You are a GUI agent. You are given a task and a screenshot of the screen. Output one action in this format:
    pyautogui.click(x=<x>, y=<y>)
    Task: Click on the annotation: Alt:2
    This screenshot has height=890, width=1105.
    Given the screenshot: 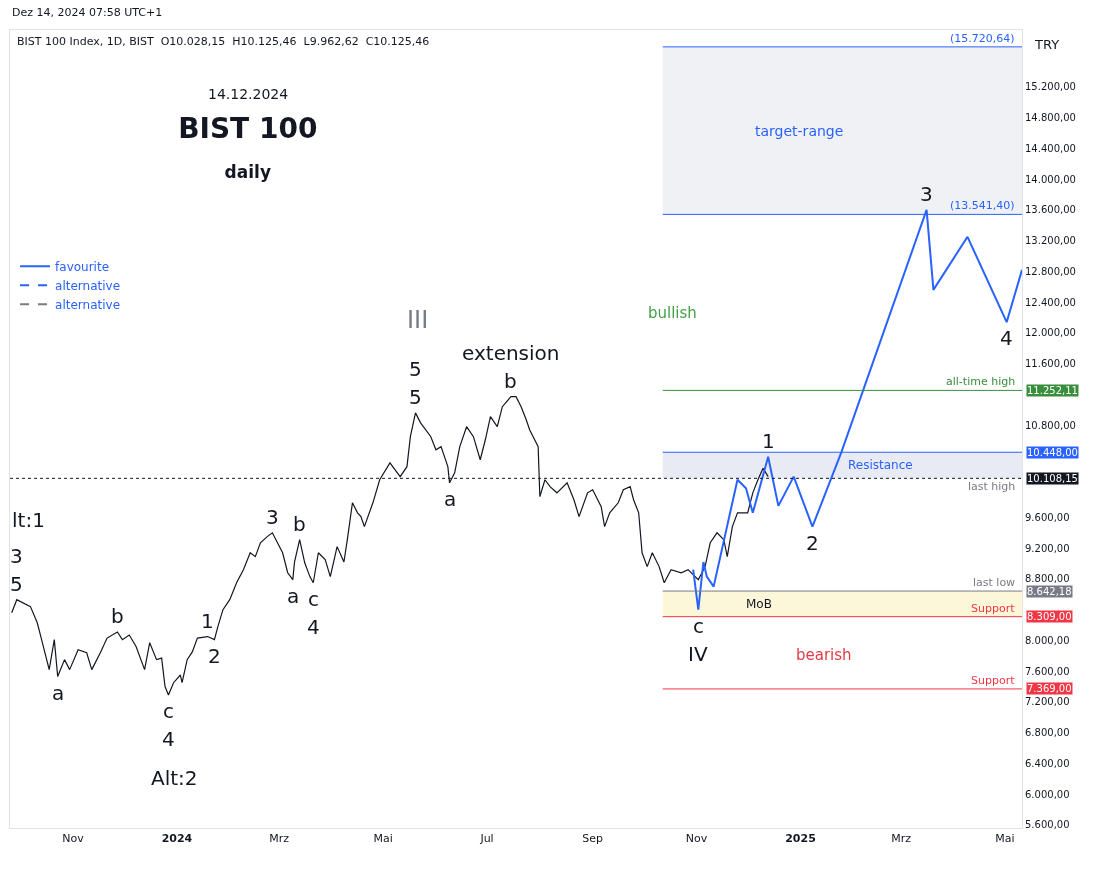 What is the action you would take?
    pyautogui.click(x=174, y=778)
    